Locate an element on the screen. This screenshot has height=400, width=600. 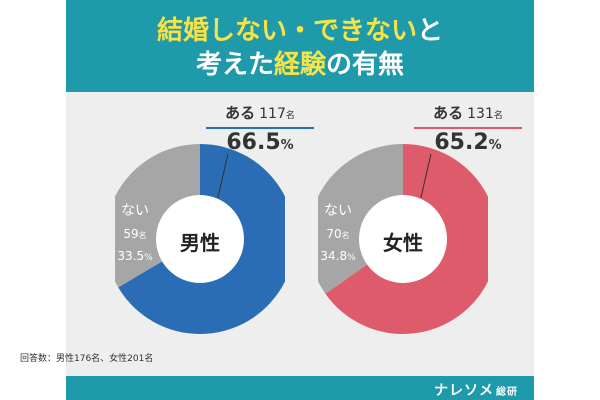
label-male-no: ない is located at coordinates (135, 211).